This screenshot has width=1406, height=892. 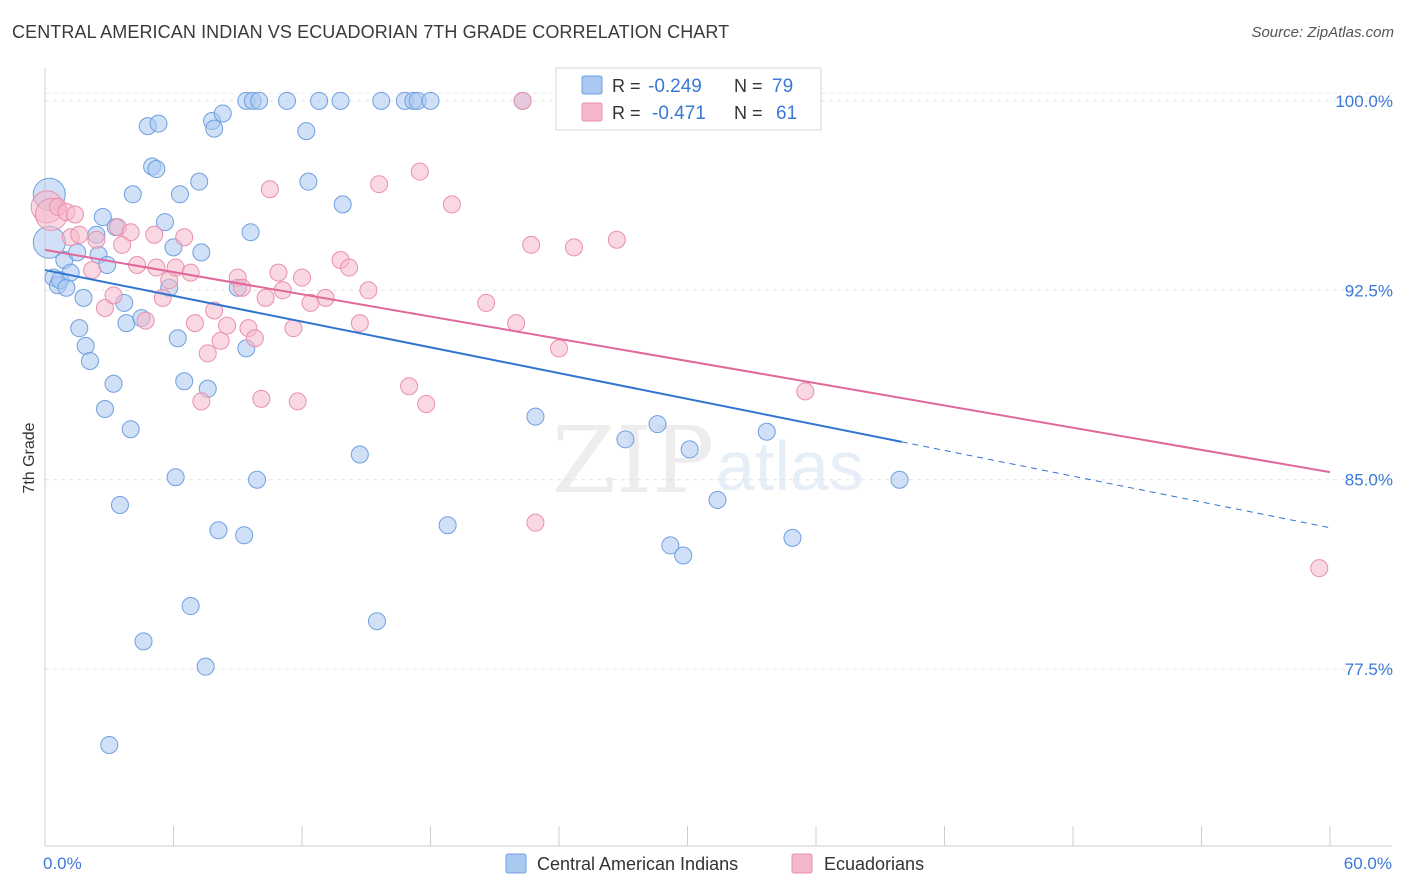 What do you see at coordinates (626, 86) in the screenshot?
I see `stats-r-label-1: R =` at bounding box center [626, 86].